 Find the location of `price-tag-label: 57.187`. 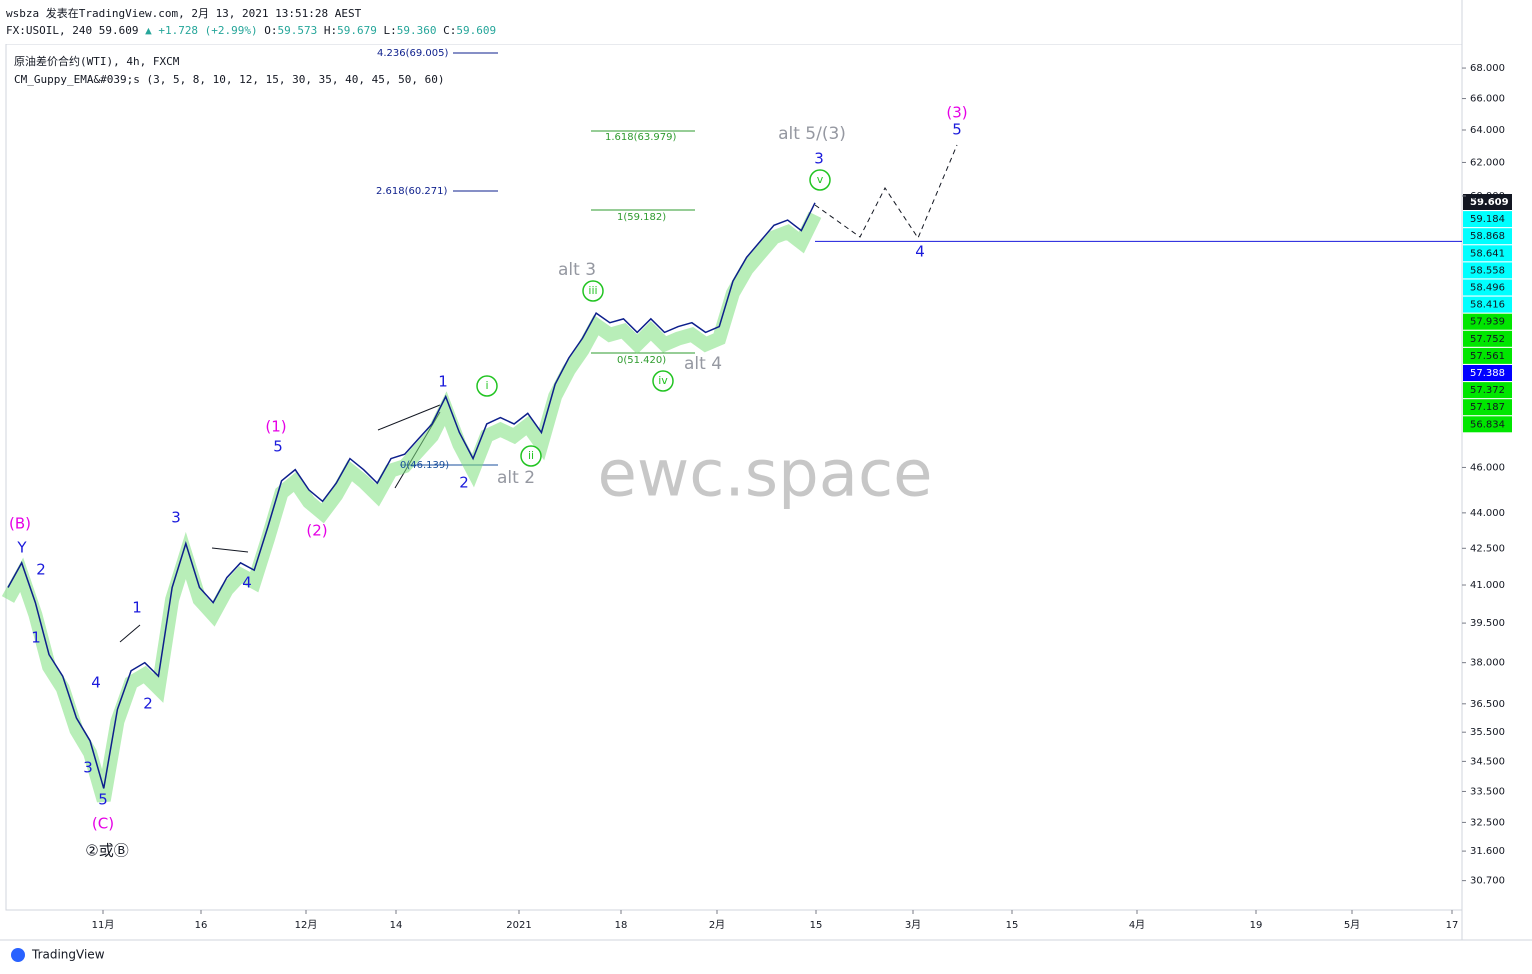

price-tag-label: 57.187 is located at coordinates (1487, 407).